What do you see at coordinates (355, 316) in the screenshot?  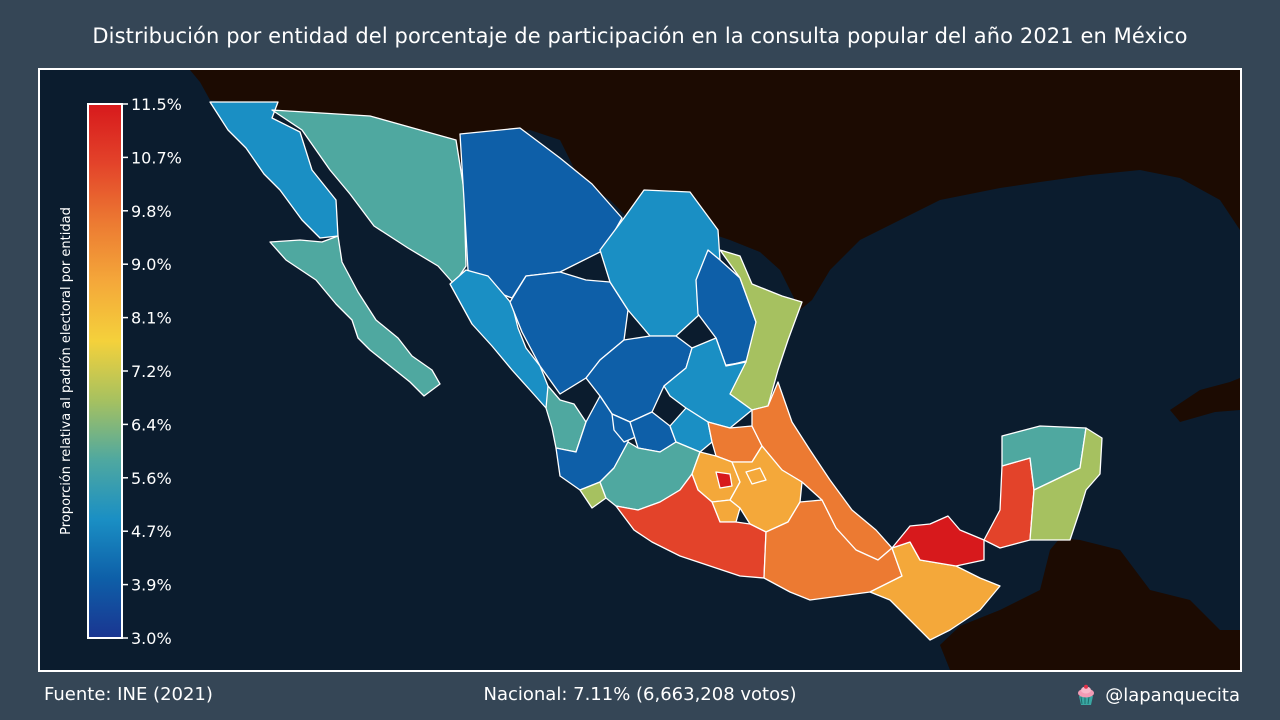 I see `state-bcs` at bounding box center [355, 316].